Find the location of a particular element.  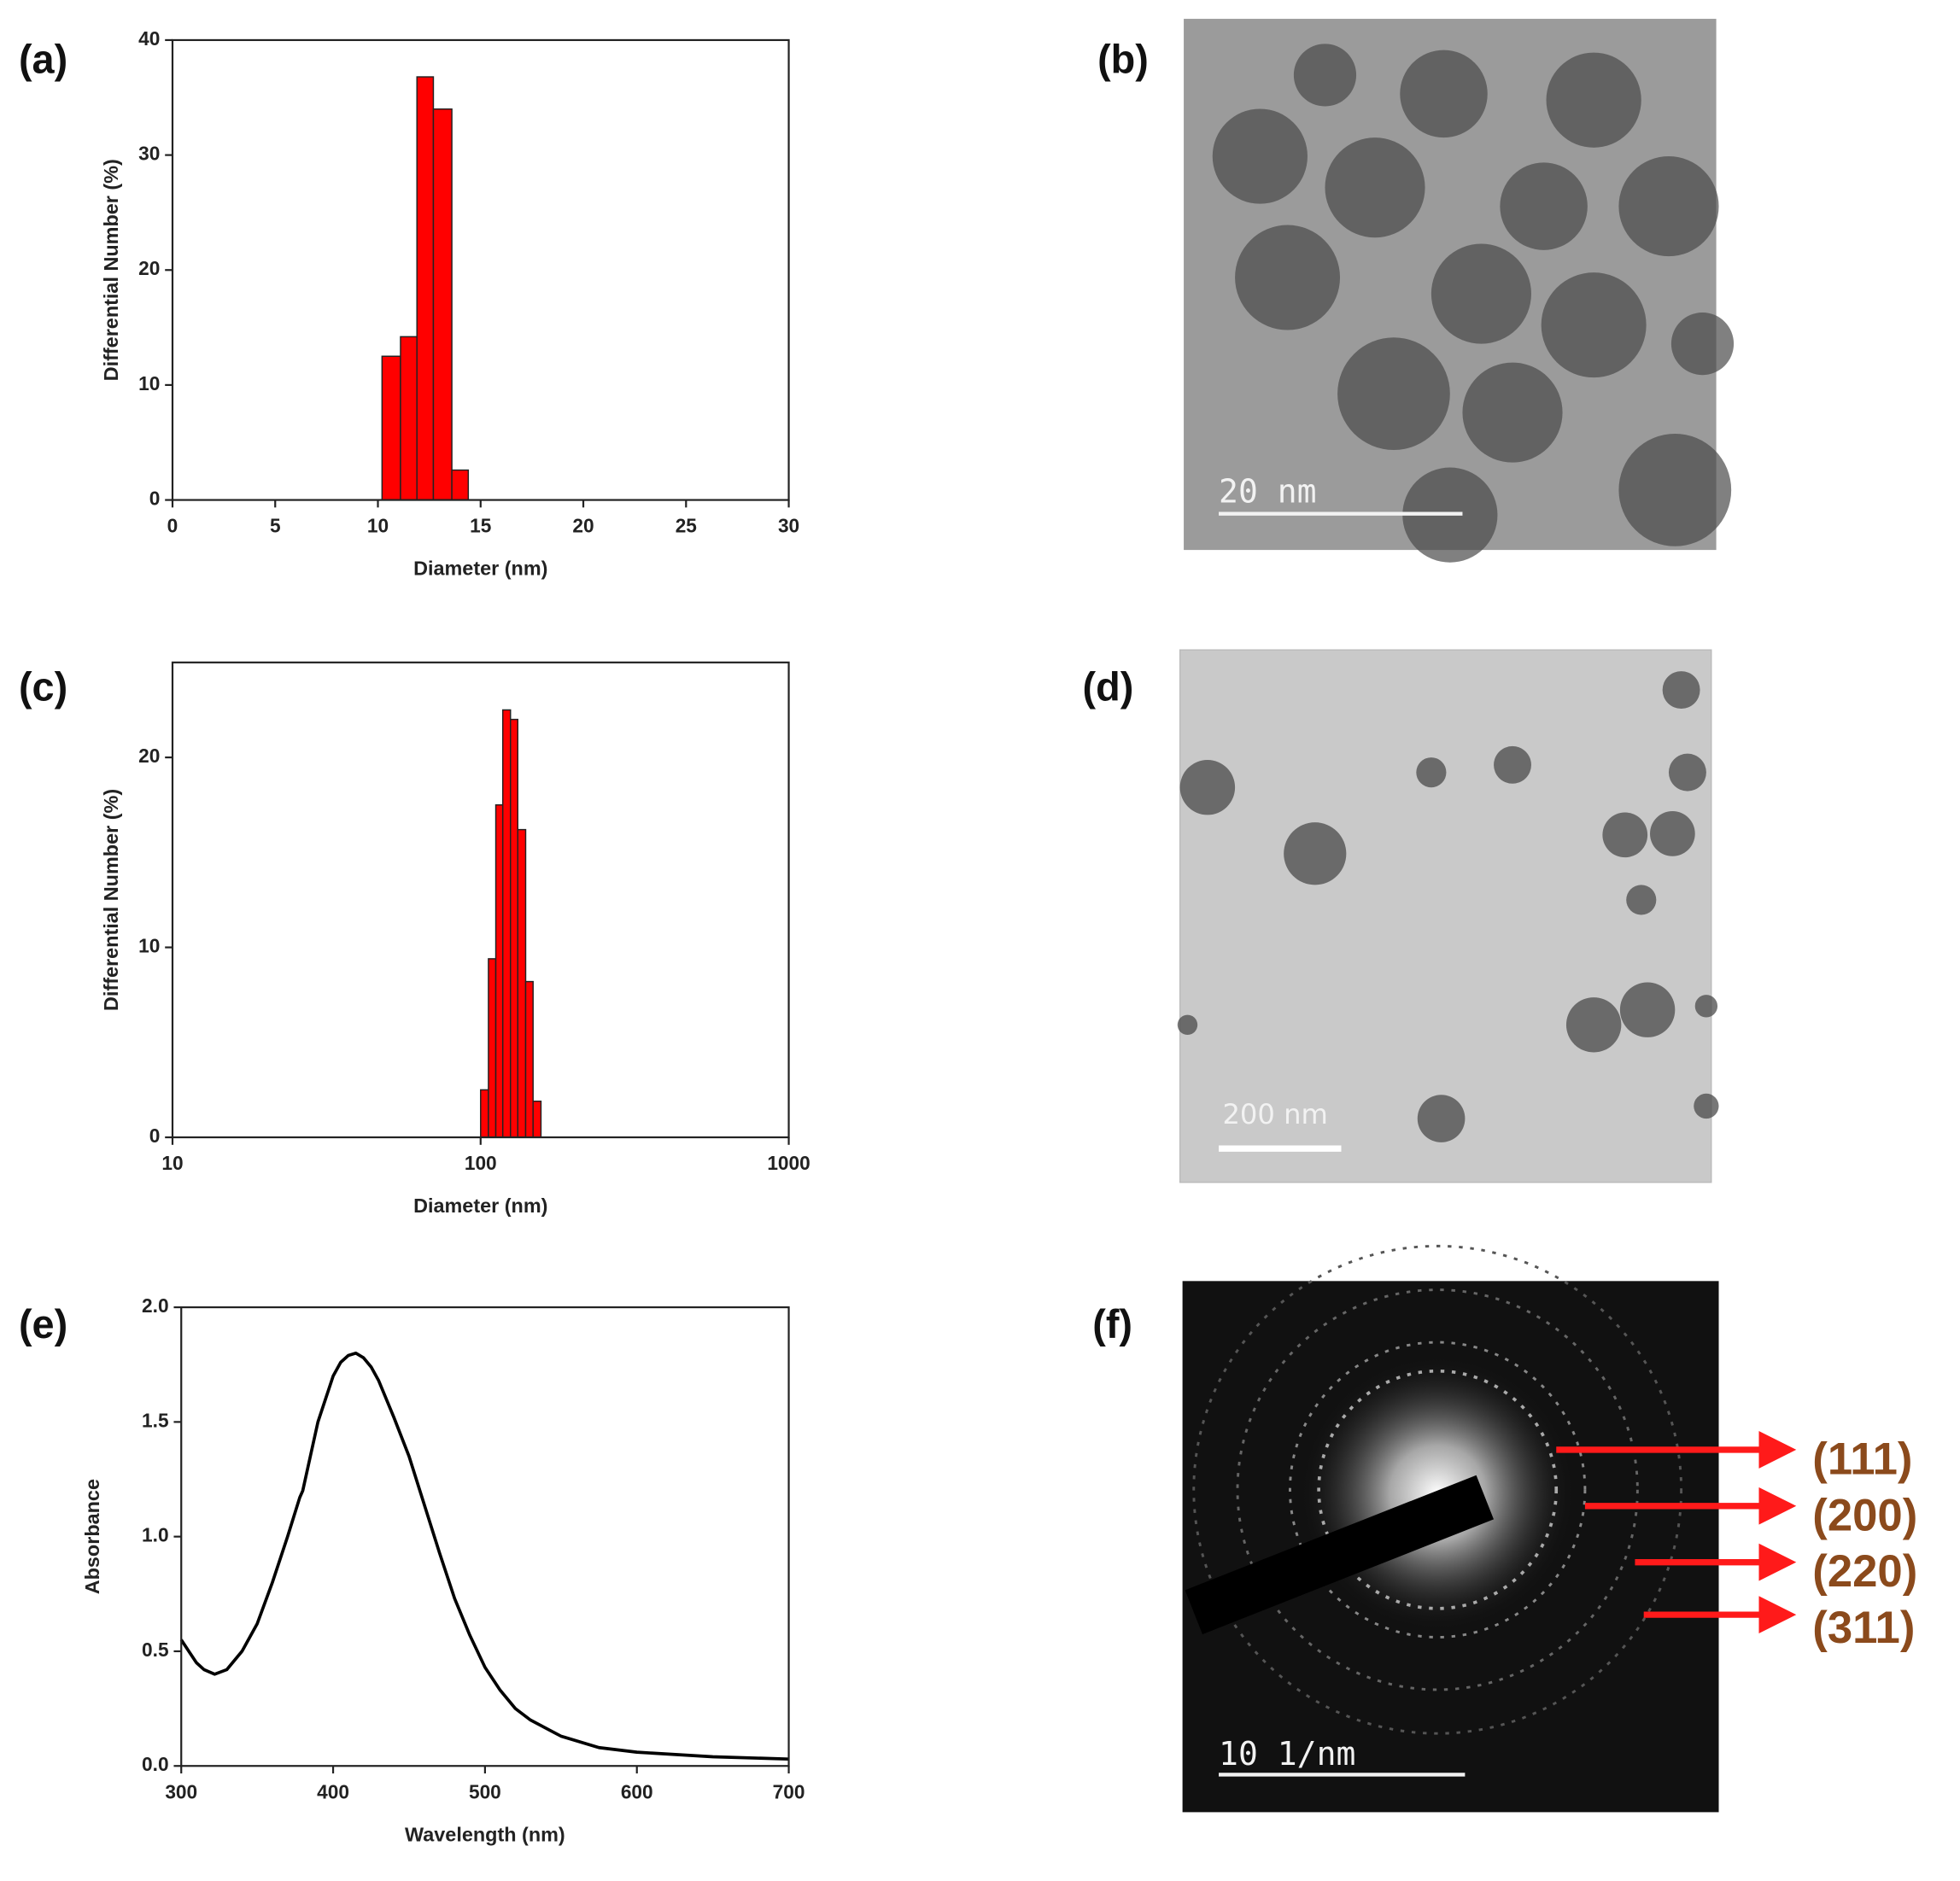

nanoparticle-clusters is located at coordinates (1448, 906).